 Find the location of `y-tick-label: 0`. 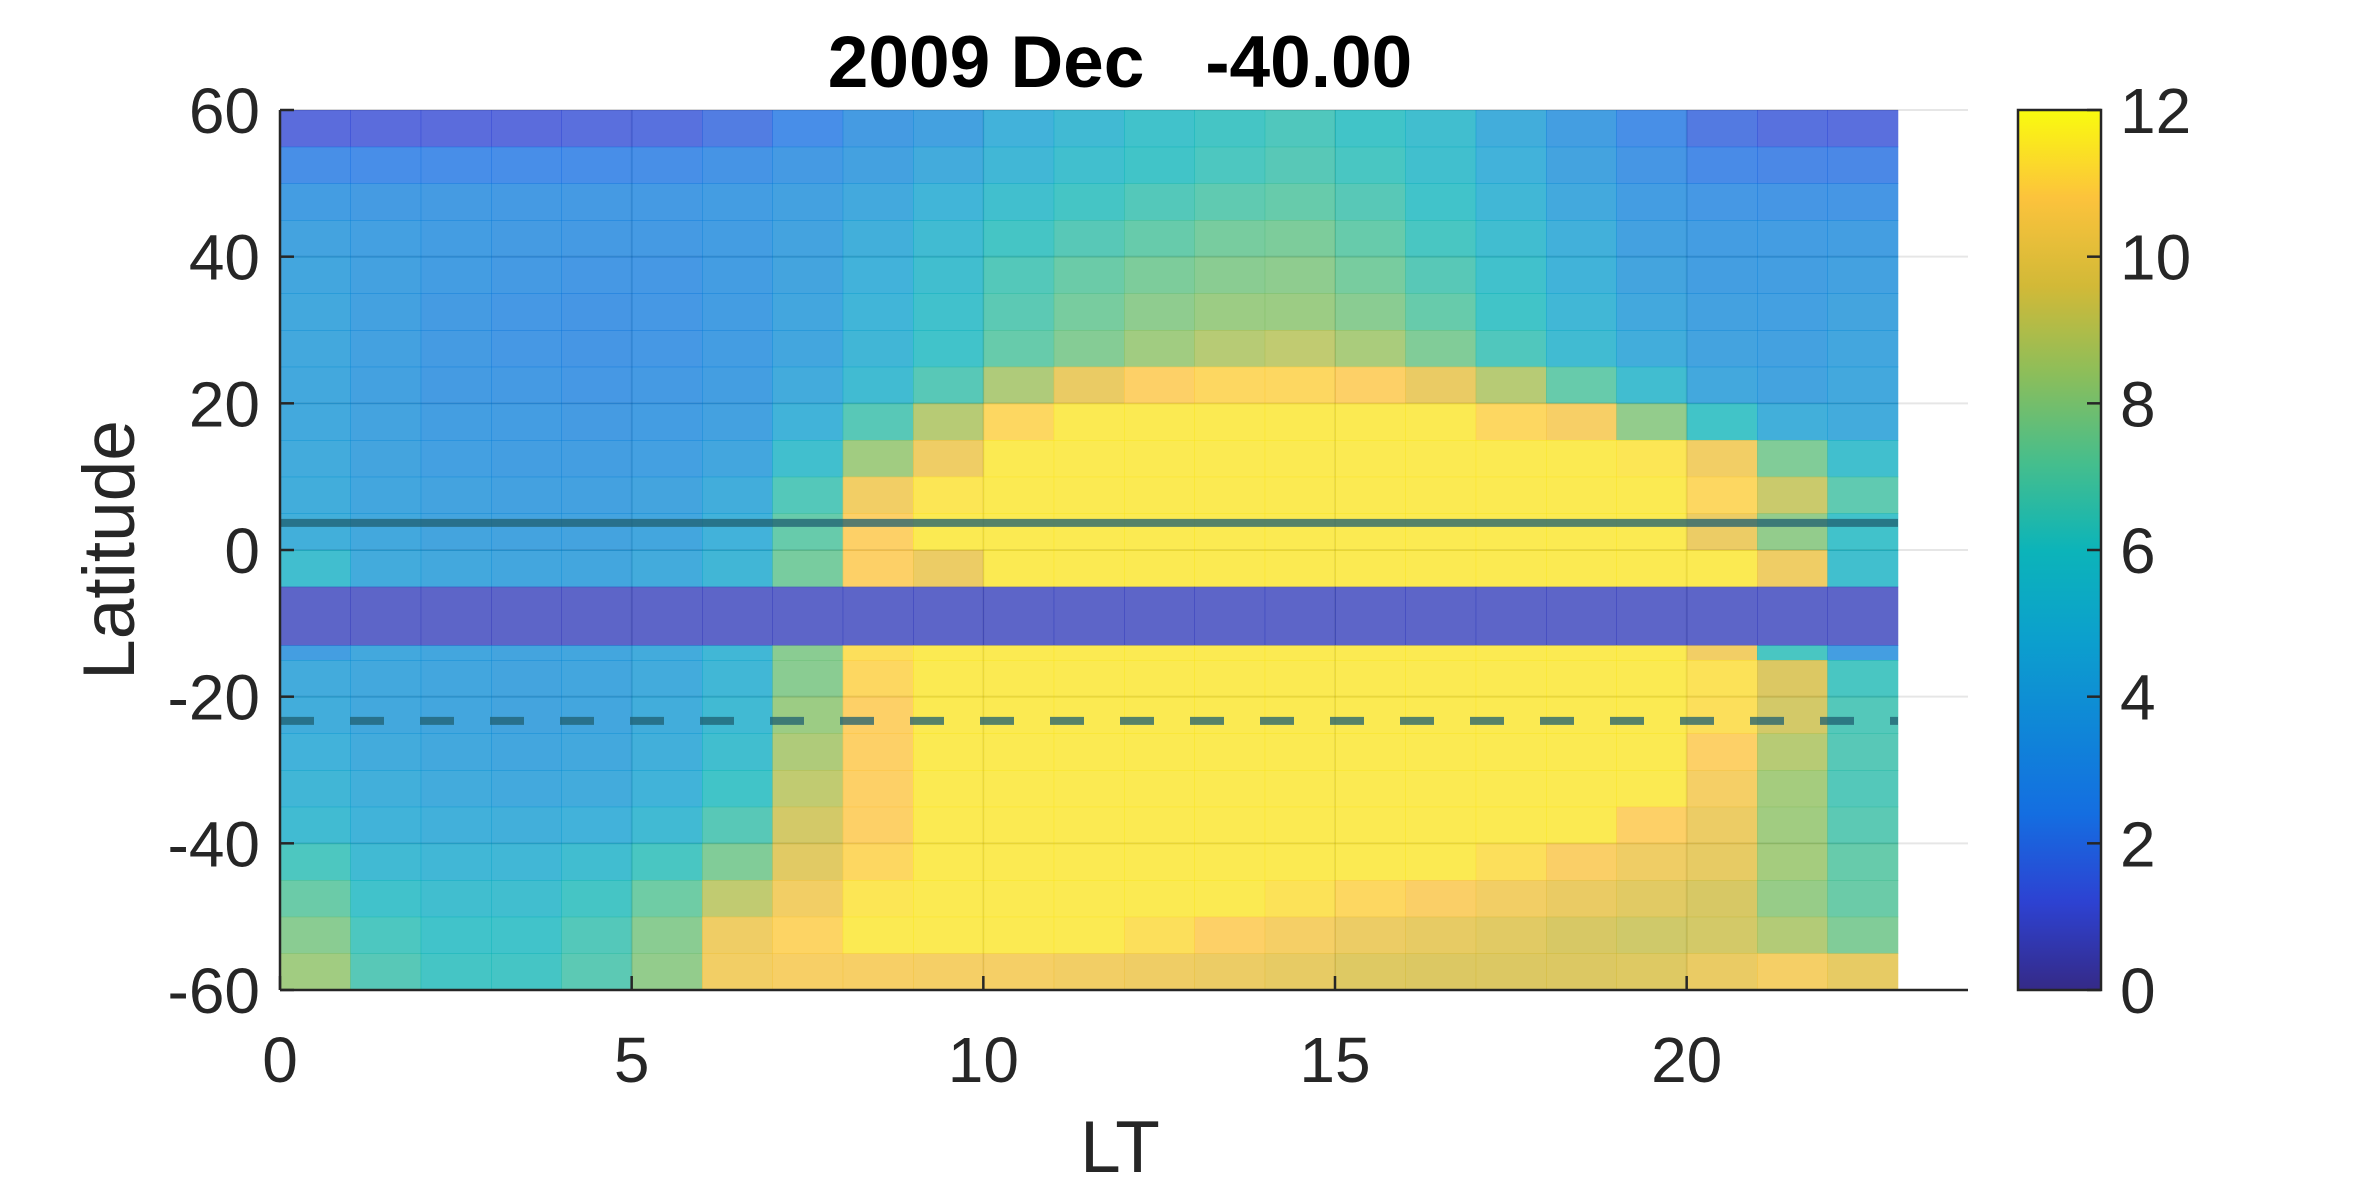

y-tick-label: 0 is located at coordinates (242, 551).